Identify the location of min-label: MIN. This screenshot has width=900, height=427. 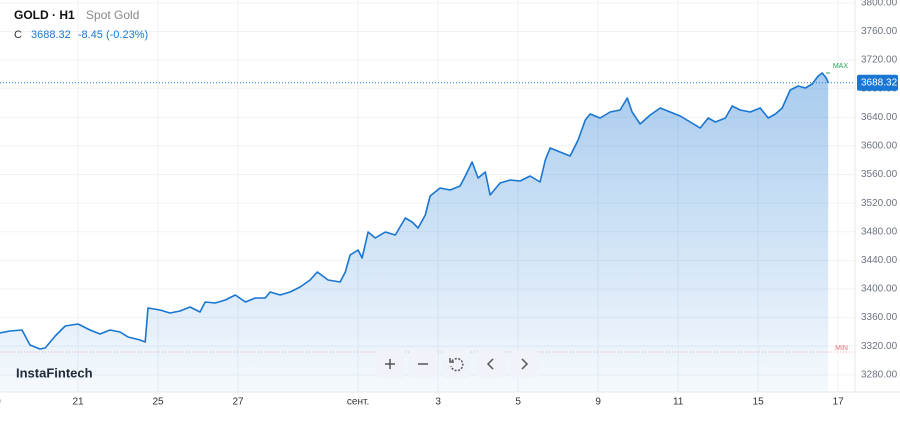
(841, 348).